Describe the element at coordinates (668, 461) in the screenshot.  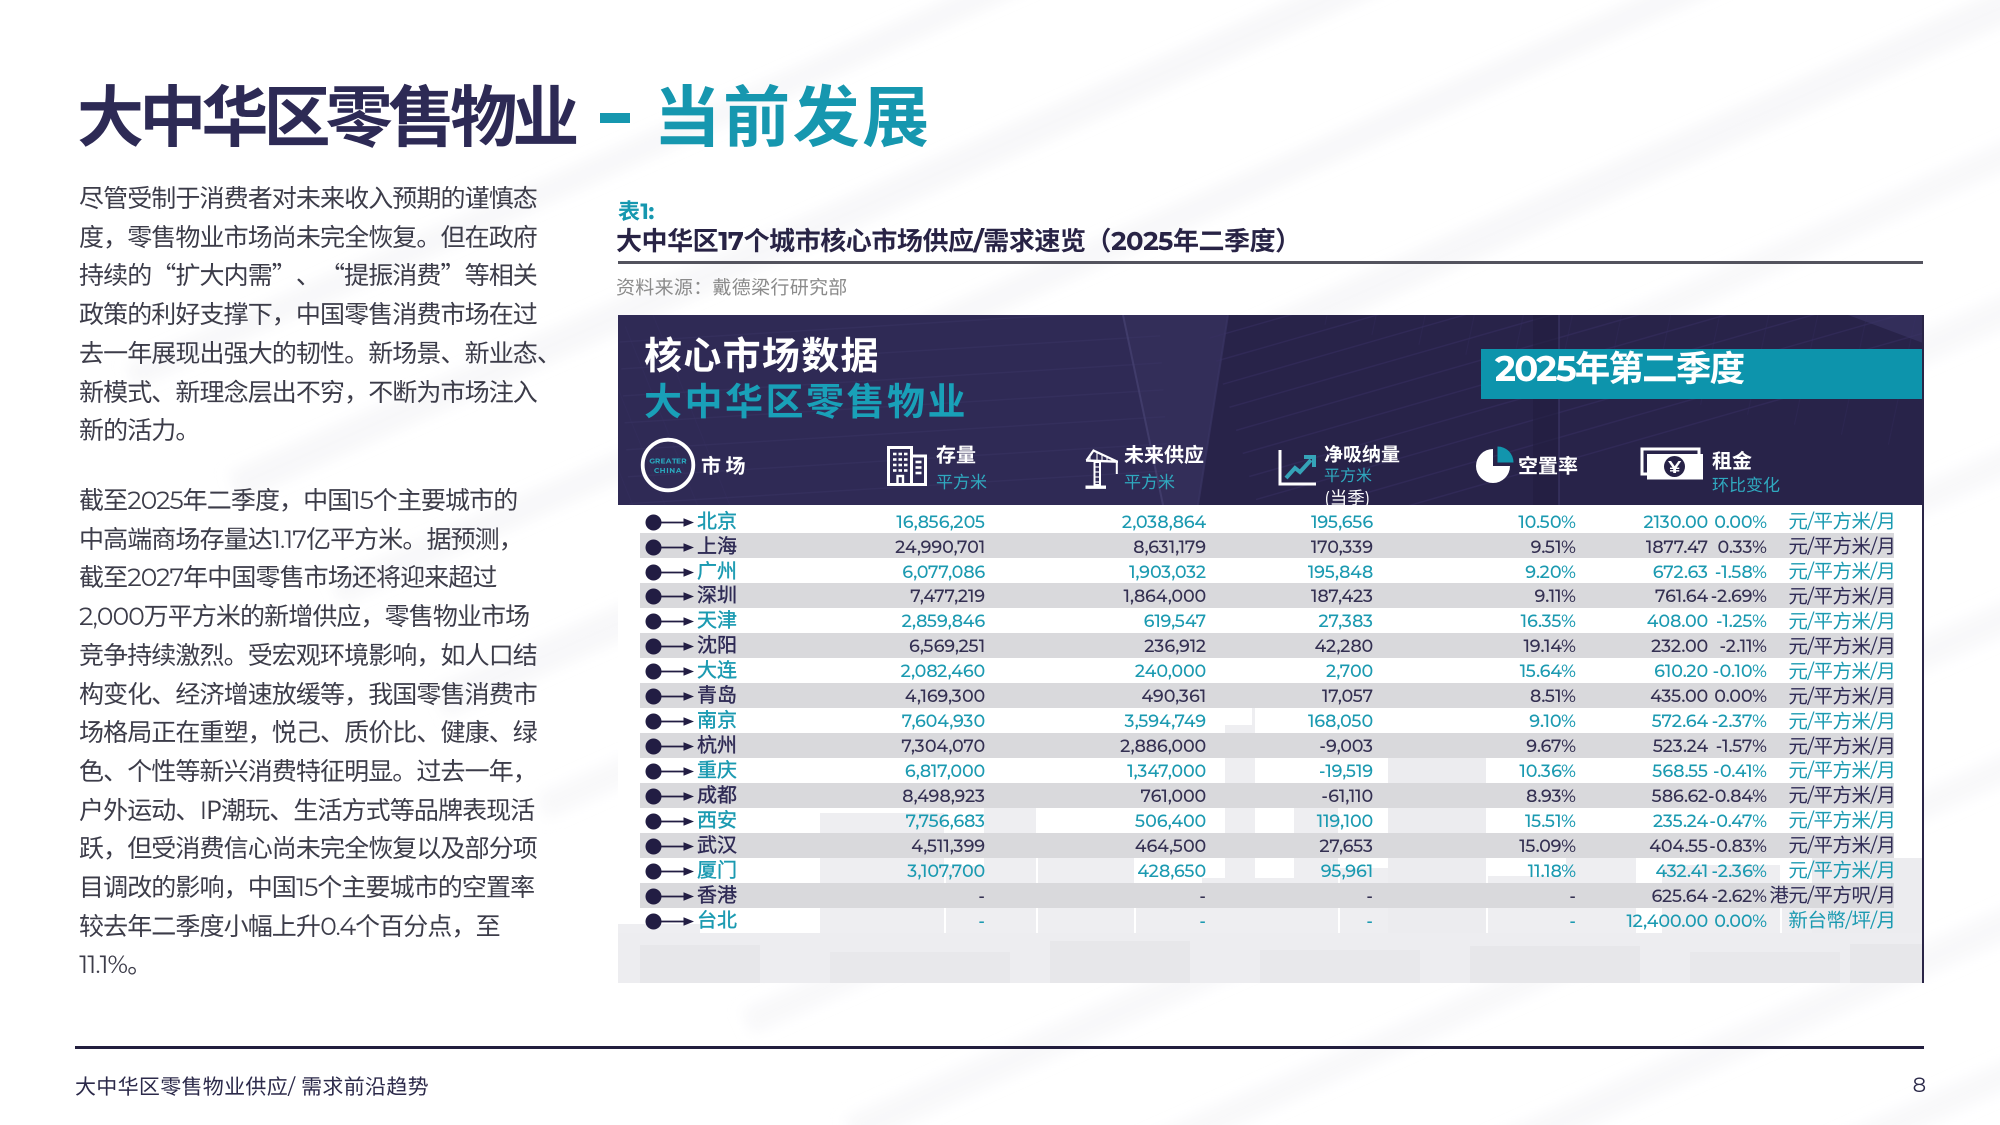
I see `svg-text: GREATER` at that location.